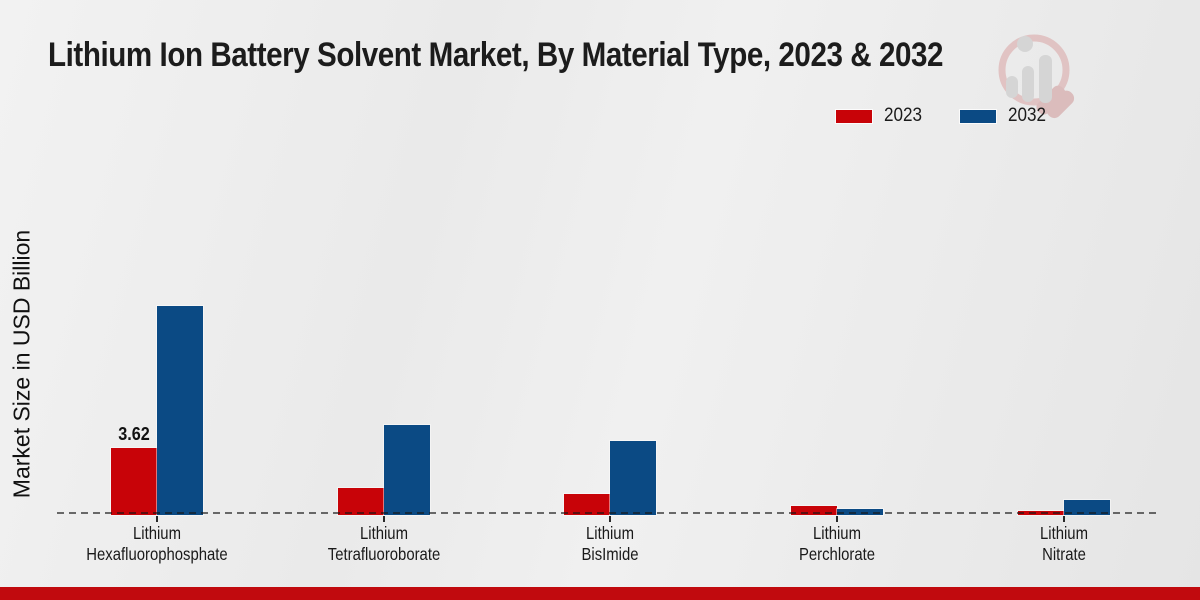  What do you see at coordinates (600, 593) in the screenshot?
I see `bottom-red-band` at bounding box center [600, 593].